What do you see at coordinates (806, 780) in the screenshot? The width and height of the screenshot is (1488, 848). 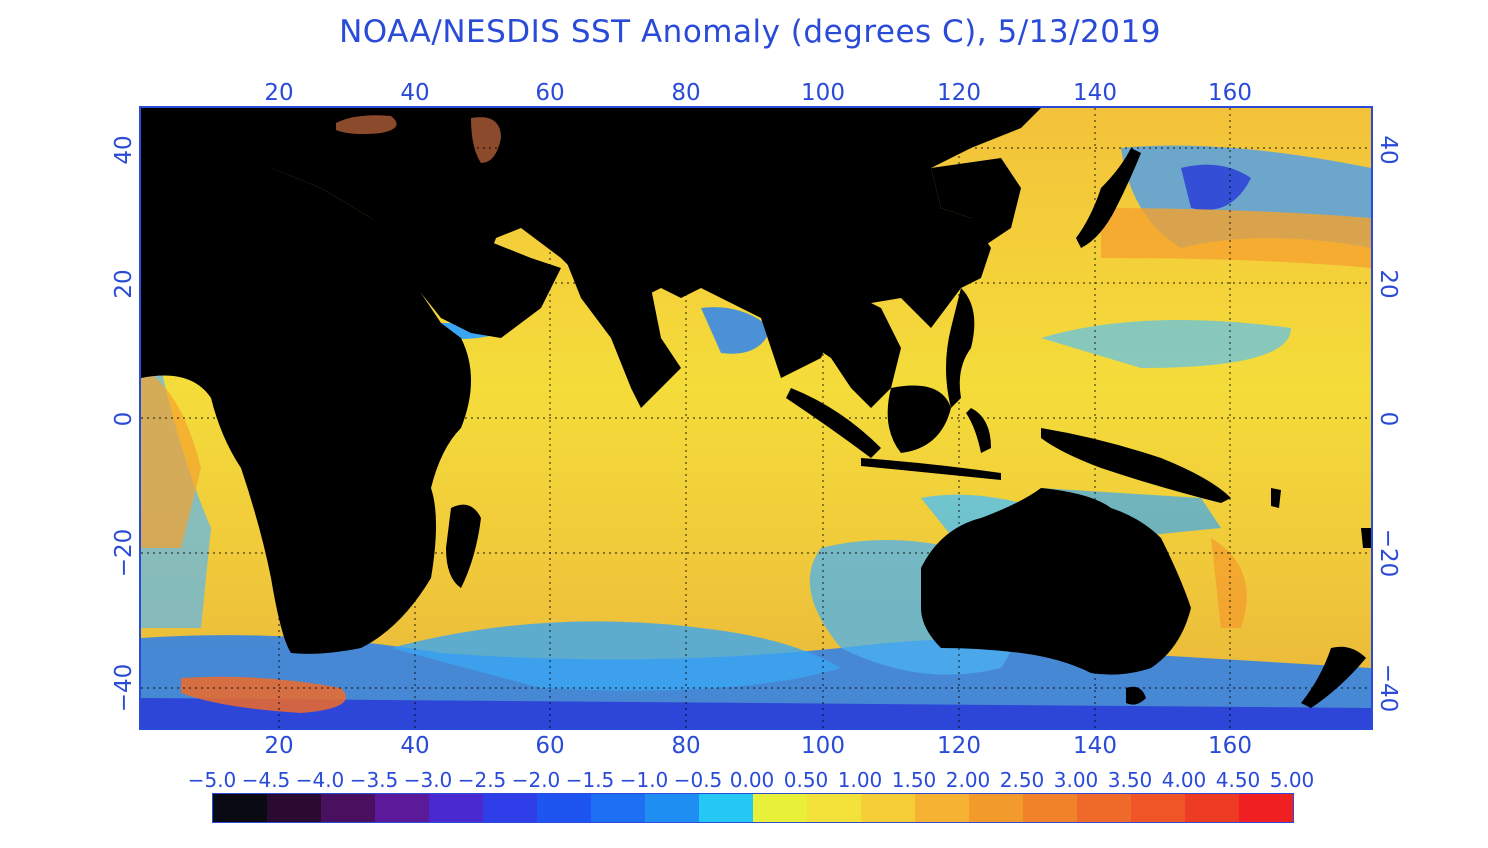 I see `colorbar-label: 0.50` at bounding box center [806, 780].